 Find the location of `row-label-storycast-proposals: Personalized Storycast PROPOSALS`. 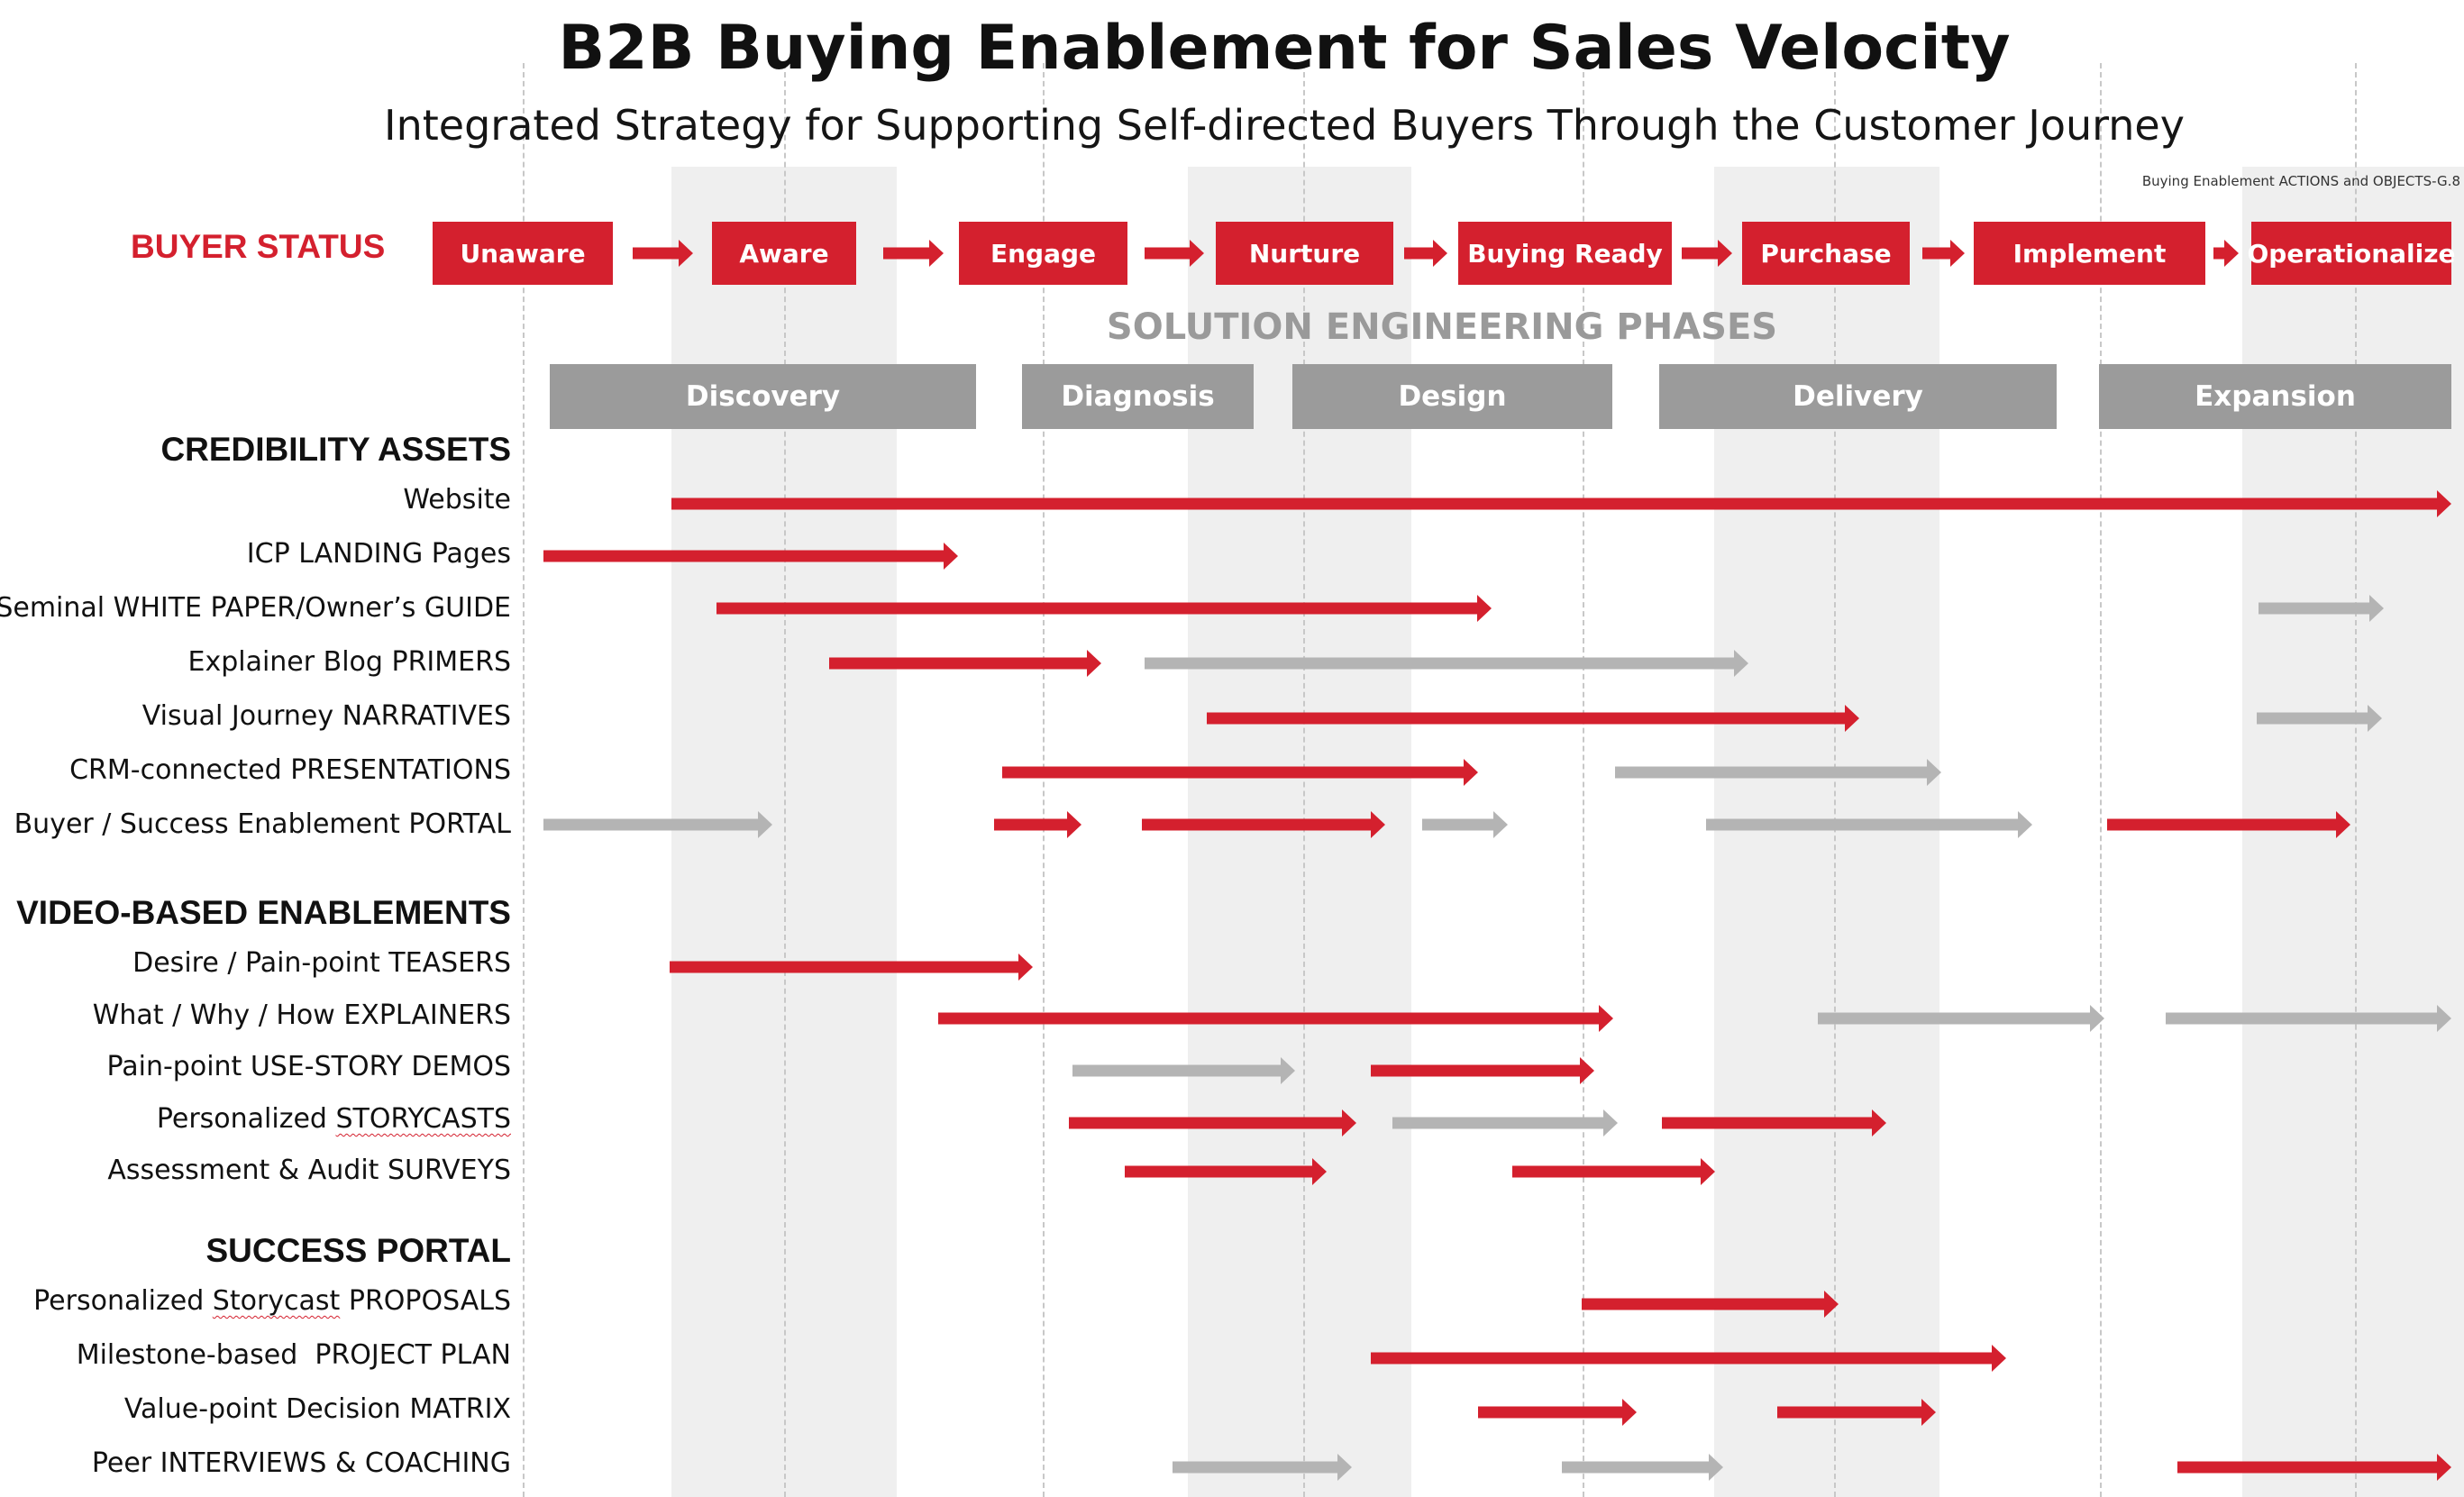

row-label-storycast-proposals: Personalized Storycast PROPOSALS is located at coordinates (272, 1301).